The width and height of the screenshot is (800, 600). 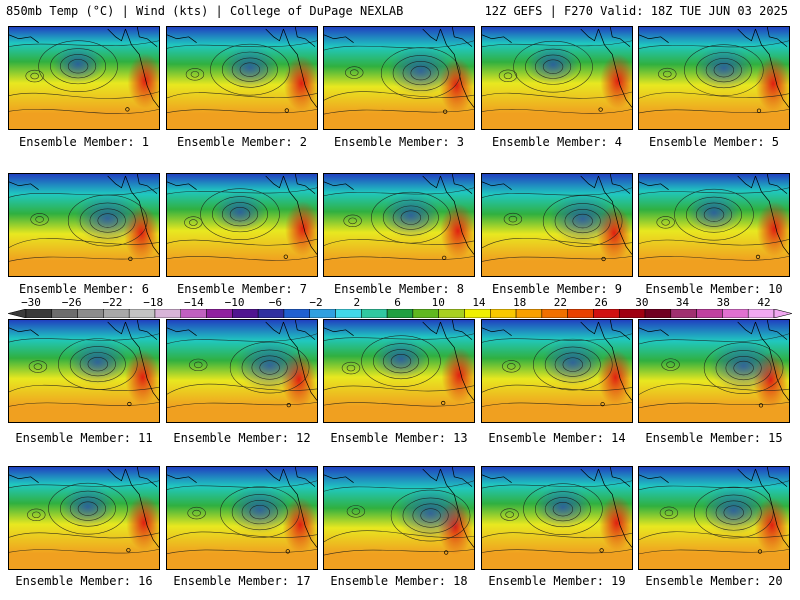 What do you see at coordinates (714, 142) in the screenshot?
I see `member-label-5: Ensemble Member: 5` at bounding box center [714, 142].